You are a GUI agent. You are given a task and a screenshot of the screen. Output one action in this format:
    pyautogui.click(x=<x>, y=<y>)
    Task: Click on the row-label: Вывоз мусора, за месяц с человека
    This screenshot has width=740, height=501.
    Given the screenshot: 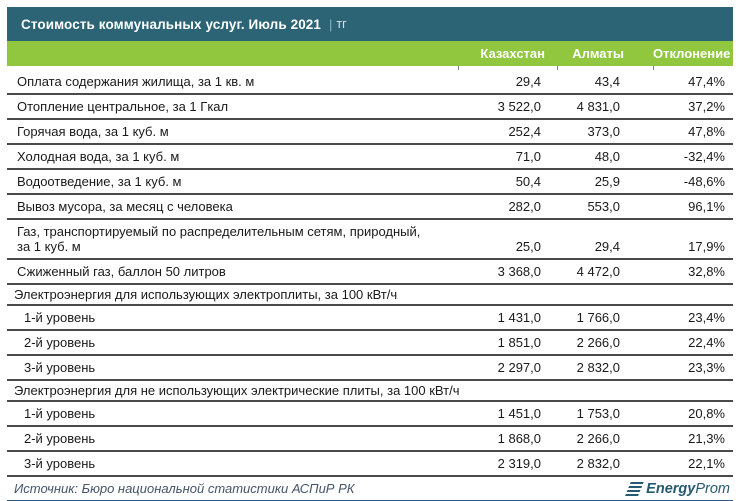 What is the action you would take?
    pyautogui.click(x=232, y=207)
    